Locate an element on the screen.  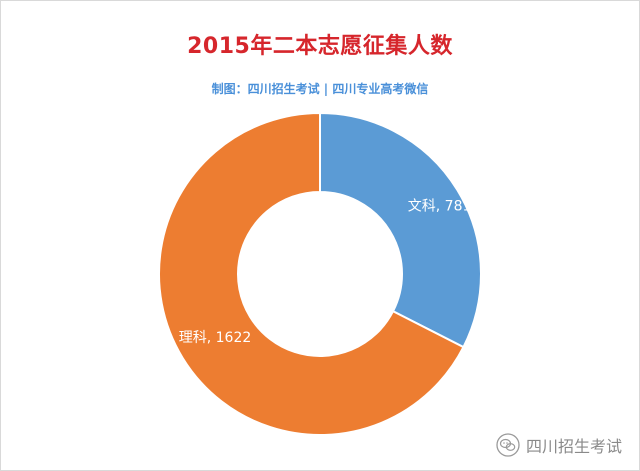
chart-title: 2015年二本志愿征集人数 is located at coordinates (320, 46).